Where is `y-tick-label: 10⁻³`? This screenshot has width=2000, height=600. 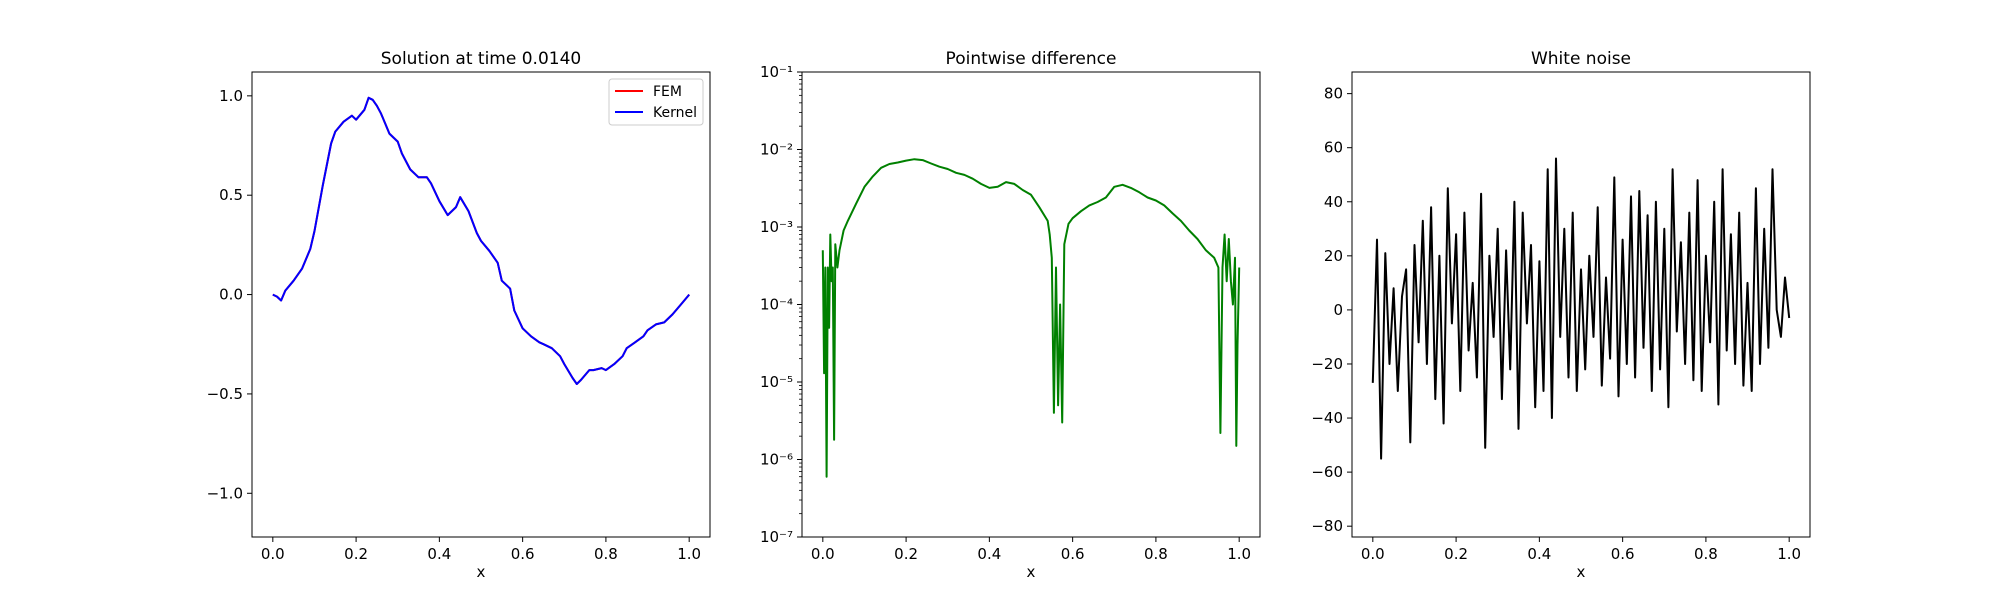
y-tick-label: 10⁻³ is located at coordinates (776, 227).